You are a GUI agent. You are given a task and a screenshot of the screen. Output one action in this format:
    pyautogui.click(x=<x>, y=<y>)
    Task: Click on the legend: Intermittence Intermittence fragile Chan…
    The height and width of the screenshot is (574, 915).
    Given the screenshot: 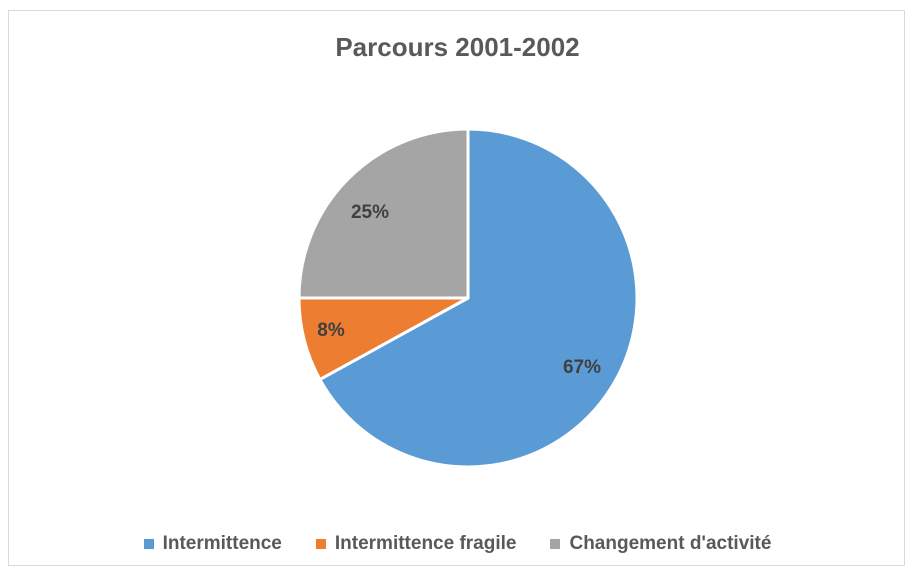 What is the action you would take?
    pyautogui.click(x=457, y=544)
    